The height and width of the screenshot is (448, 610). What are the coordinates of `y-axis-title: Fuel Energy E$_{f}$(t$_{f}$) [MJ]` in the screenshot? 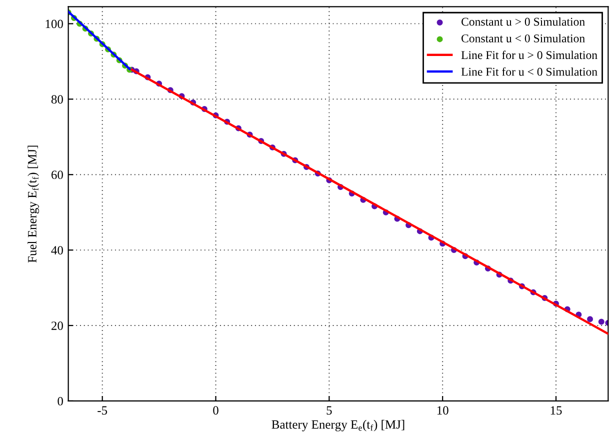 It's located at (34, 204).